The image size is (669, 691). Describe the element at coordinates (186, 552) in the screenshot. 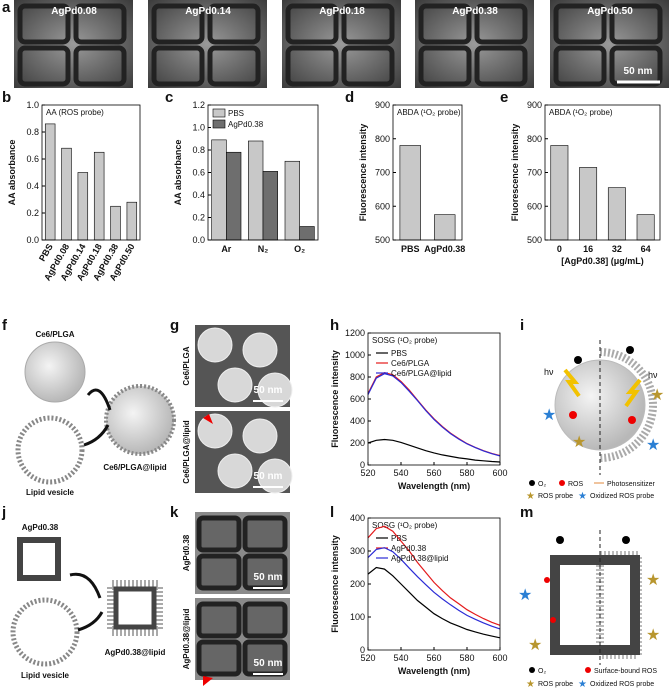

I see `micrograph-label: AgPd0.38` at that location.